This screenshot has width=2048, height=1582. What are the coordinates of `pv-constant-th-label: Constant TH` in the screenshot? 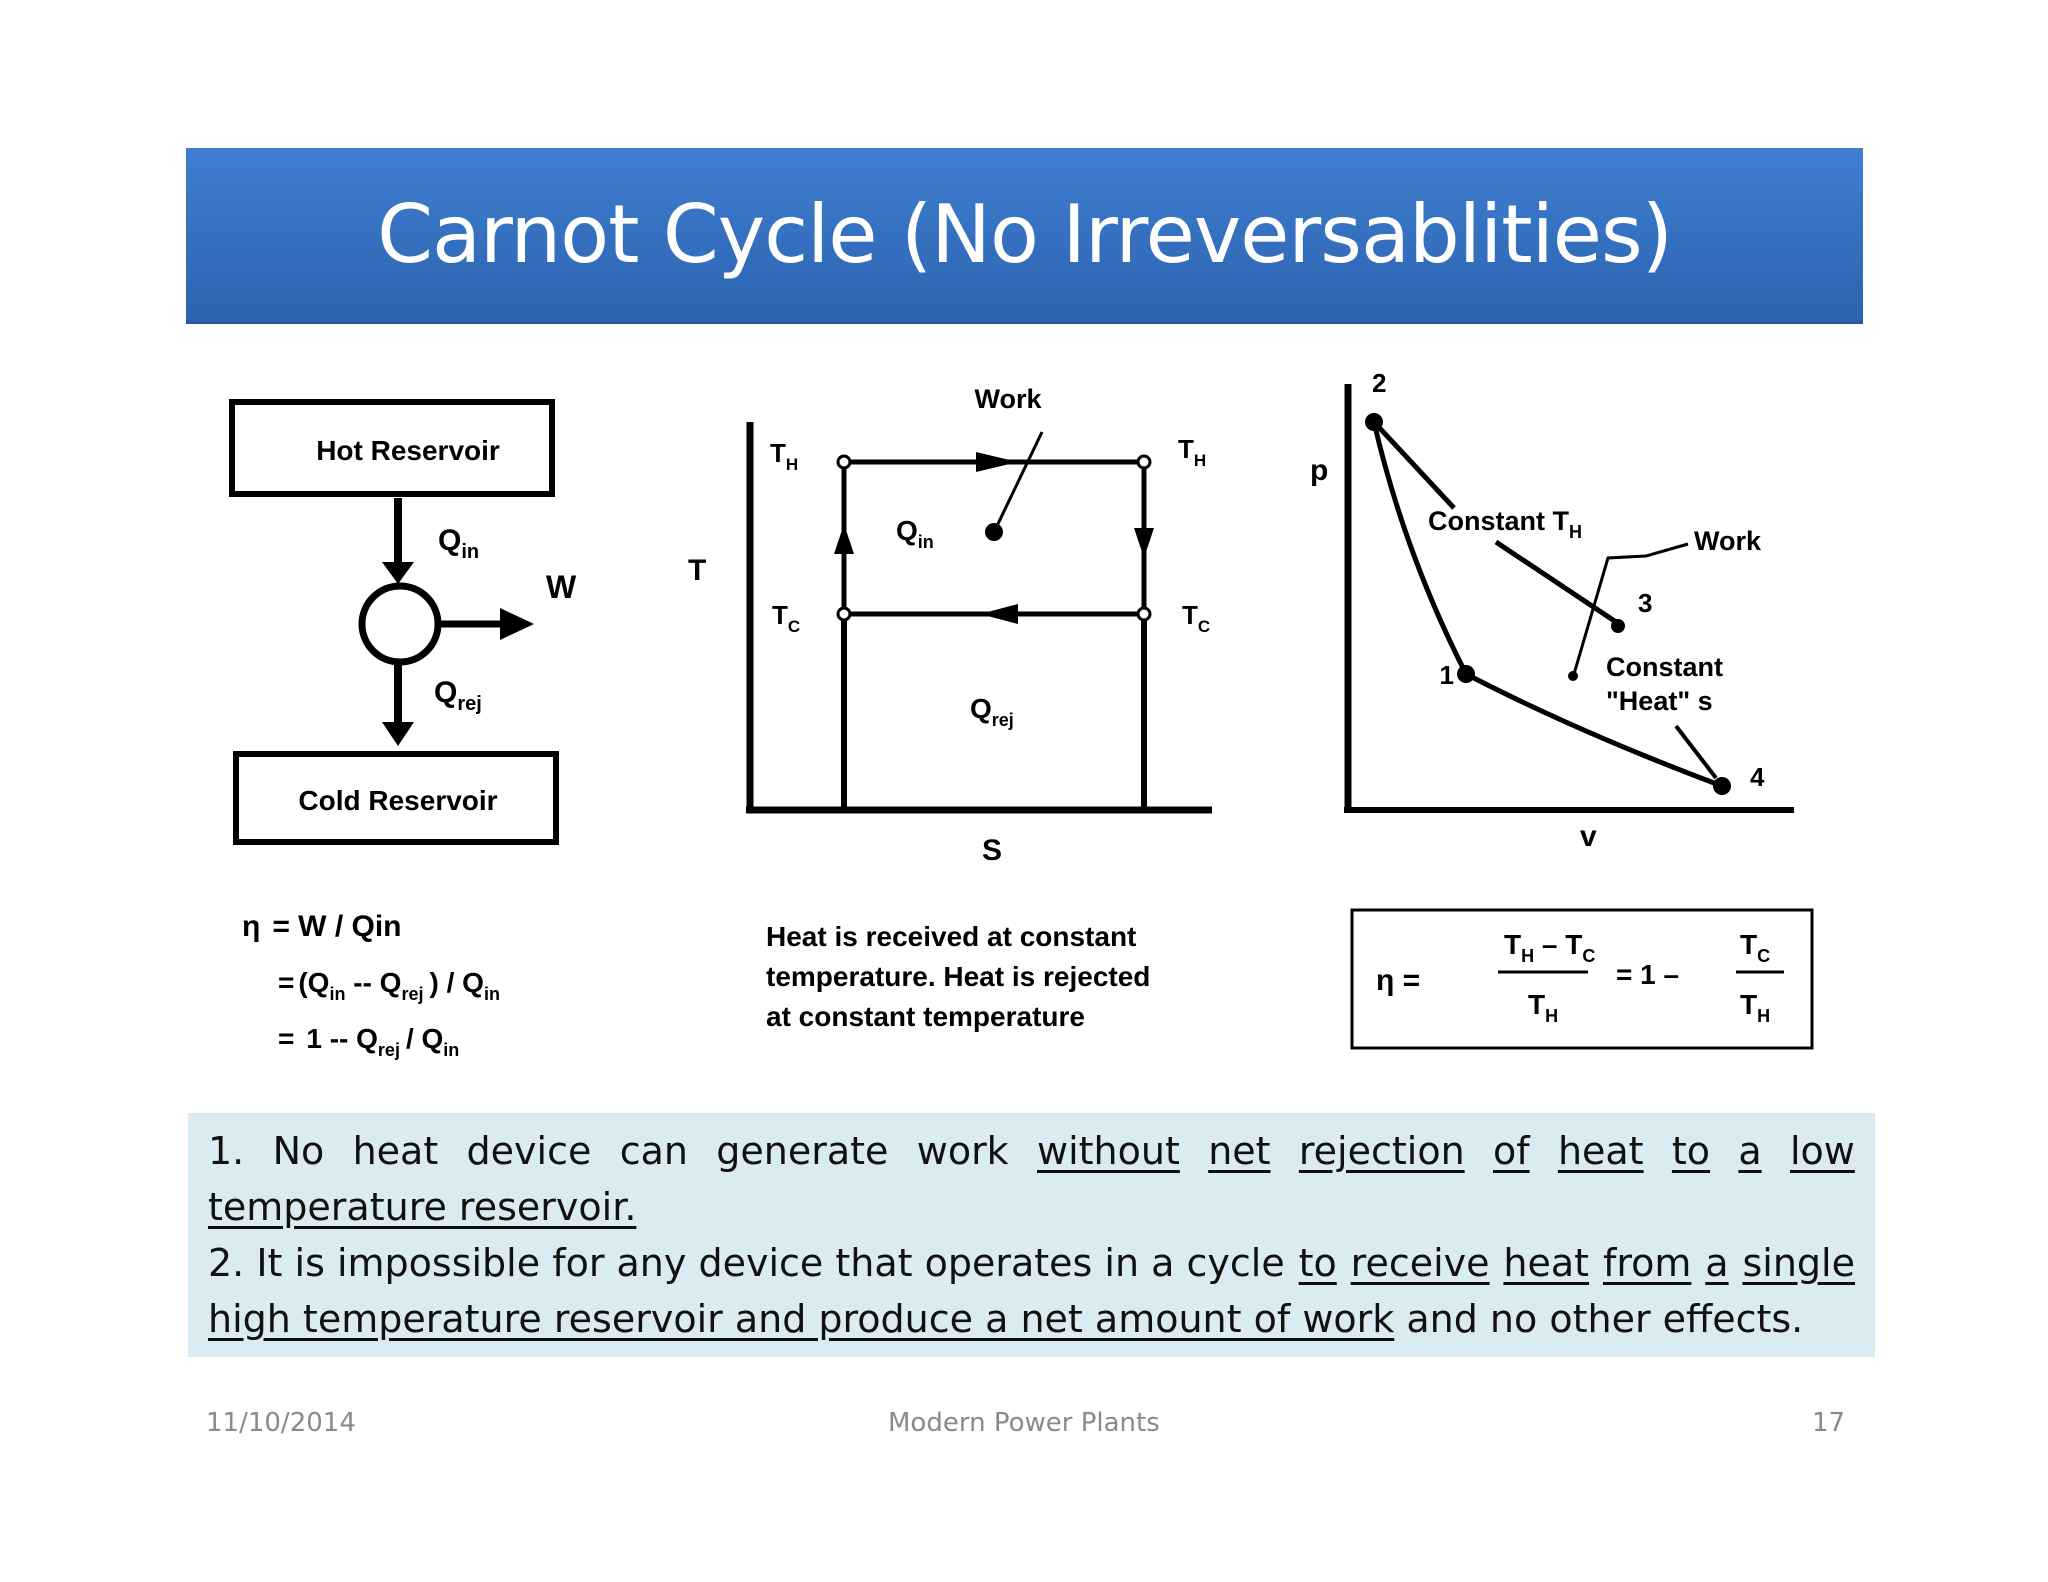 It's located at (1505, 524).